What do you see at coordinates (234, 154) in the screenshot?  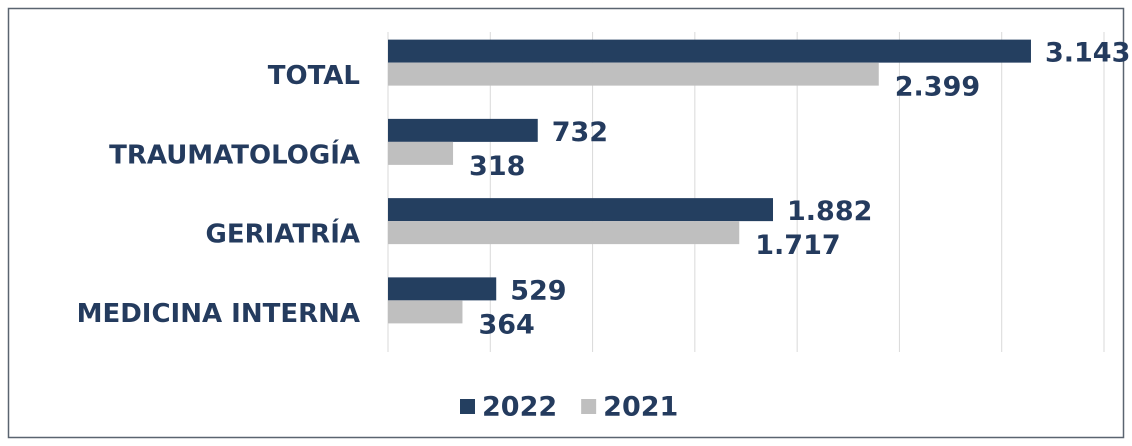 I see `y-tick-label: TRAUMATOLOGÍA` at bounding box center [234, 154].